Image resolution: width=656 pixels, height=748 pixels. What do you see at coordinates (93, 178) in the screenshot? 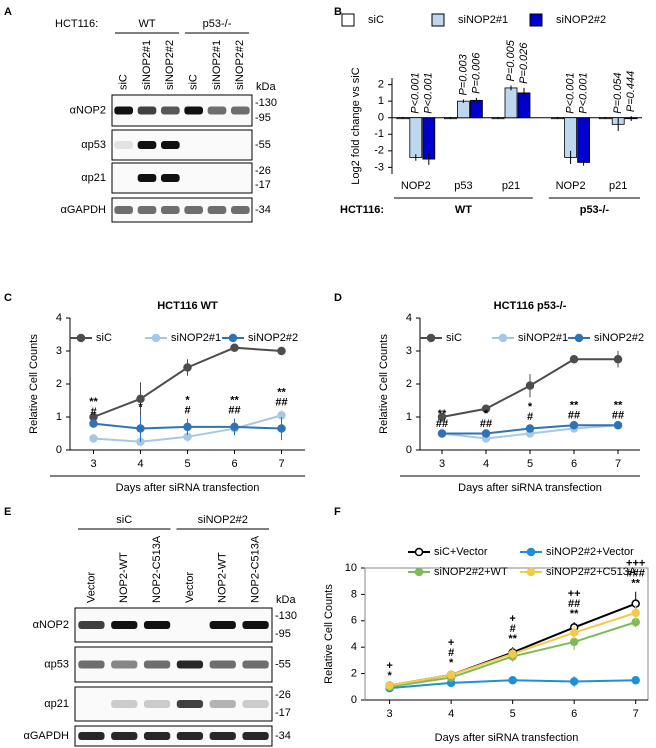
I see `antibody-label: αp21` at bounding box center [93, 178].